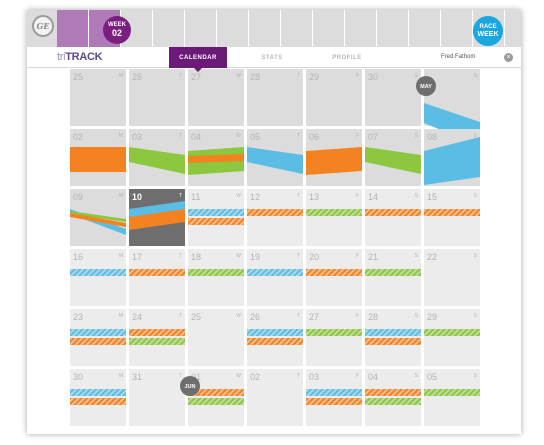 This screenshot has height=445, width=544. Describe the element at coordinates (157, 337) in the screenshot. I see `day-cell: 24 T` at that location.